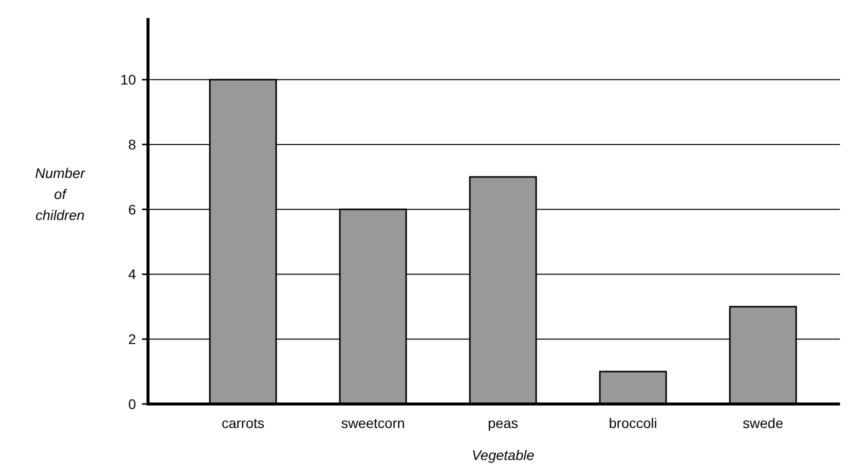  I want to click on x-tick-label: carrots, so click(243, 423).